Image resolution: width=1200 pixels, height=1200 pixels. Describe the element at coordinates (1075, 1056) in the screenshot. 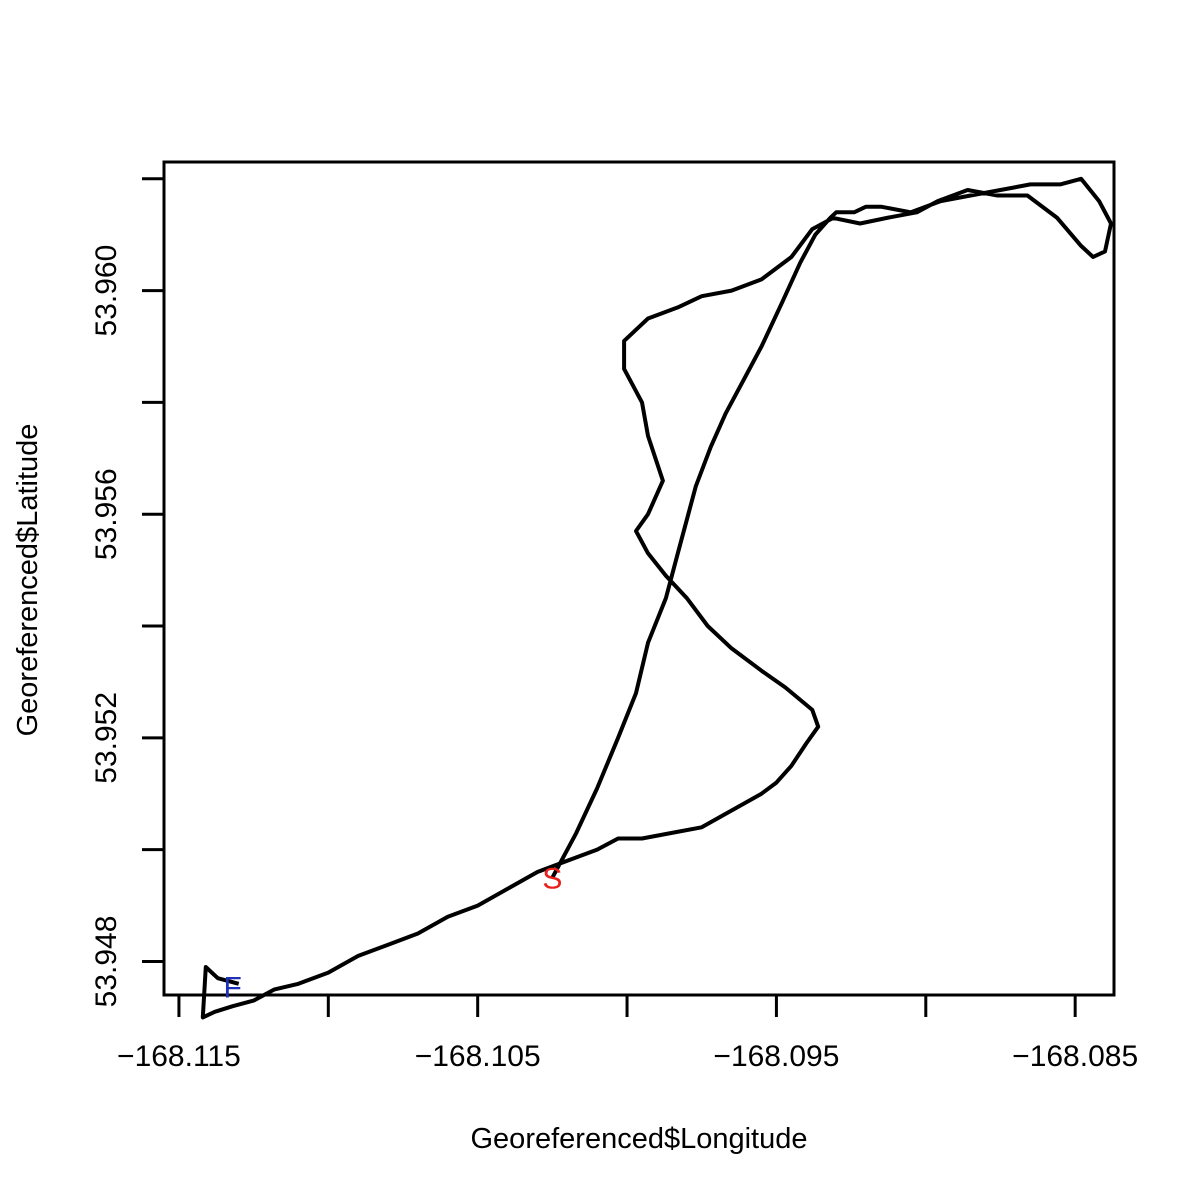

I see `x-tick-label: −168.085` at that location.